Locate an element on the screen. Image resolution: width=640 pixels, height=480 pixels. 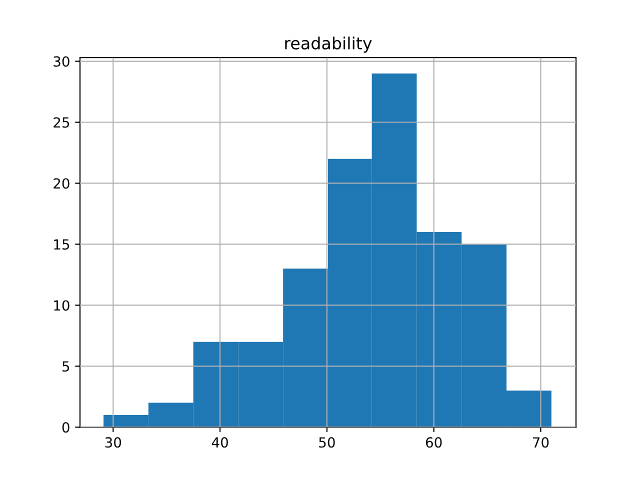
y-tick-label: 25 is located at coordinates (62, 122).